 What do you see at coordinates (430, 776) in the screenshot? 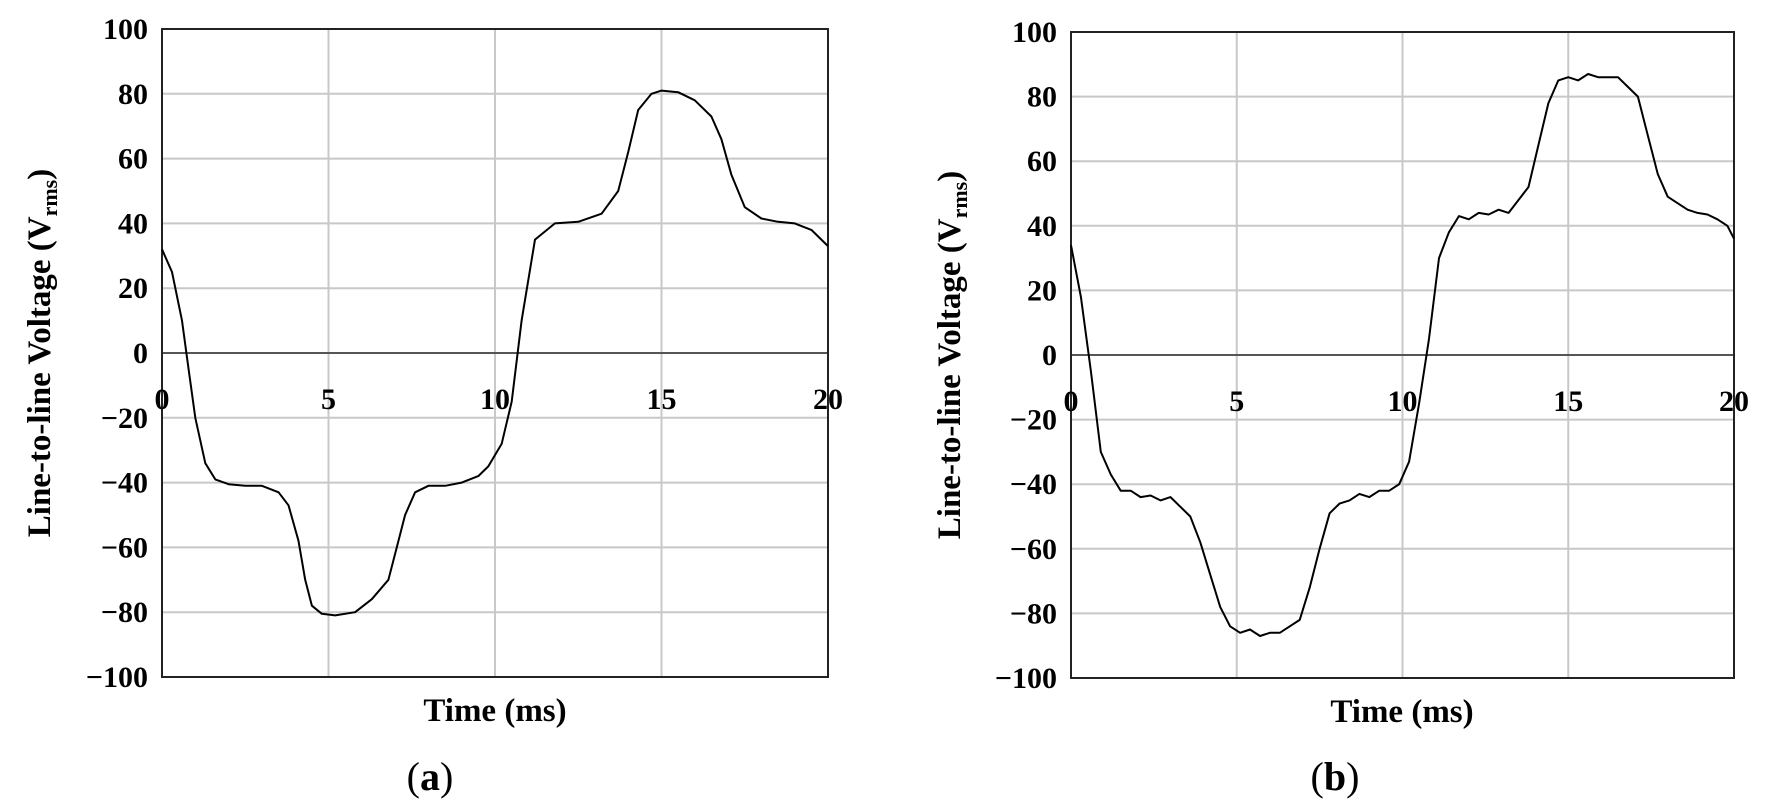
I see `panel-caption: (a)` at bounding box center [430, 776].